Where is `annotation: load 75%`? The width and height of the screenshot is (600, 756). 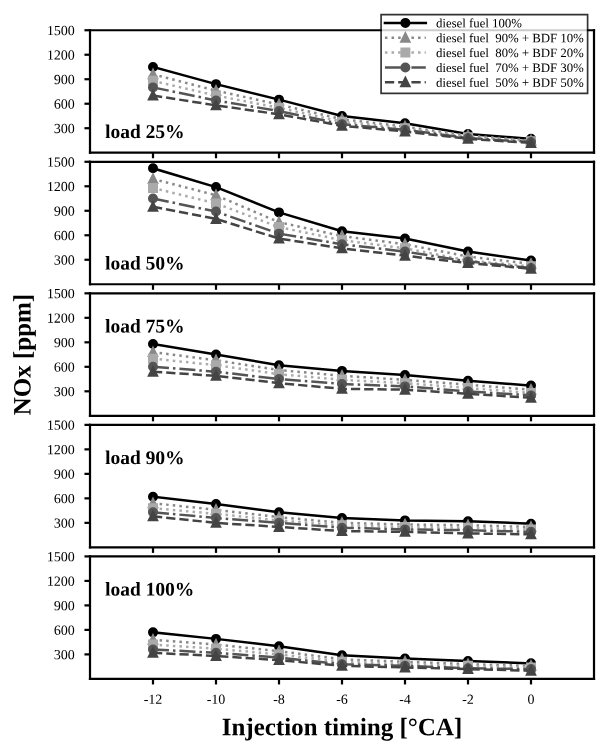
annotation: load 75% is located at coordinates (144, 326).